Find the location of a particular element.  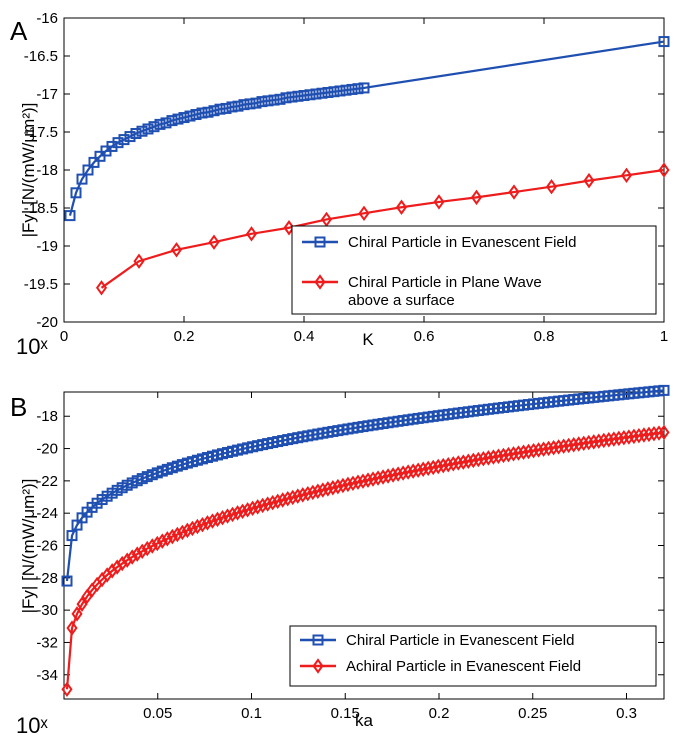

y-tick-label: -17 is located at coordinates (47, 94).